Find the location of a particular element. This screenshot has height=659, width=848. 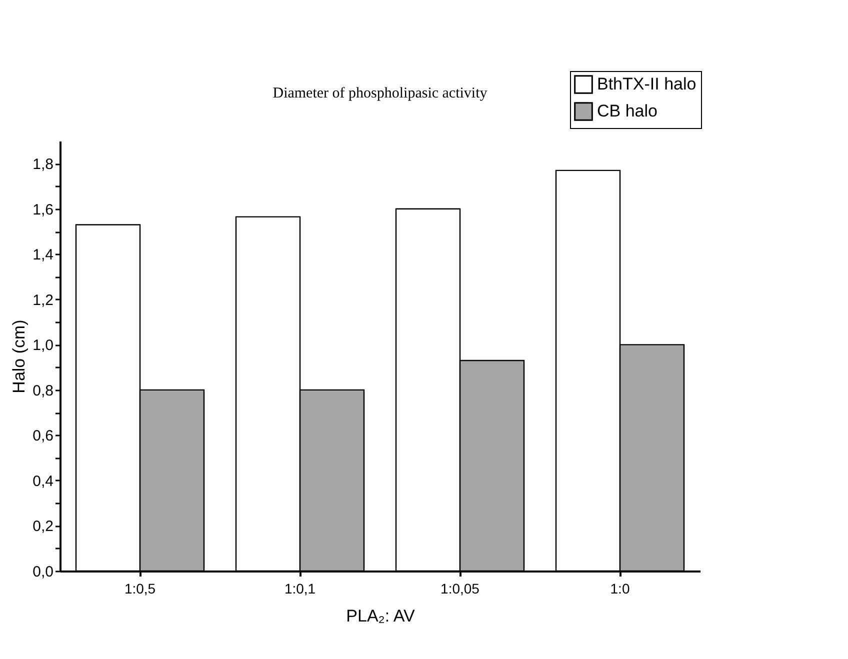

x-tick-label: 1:0,5 is located at coordinates (140, 588).